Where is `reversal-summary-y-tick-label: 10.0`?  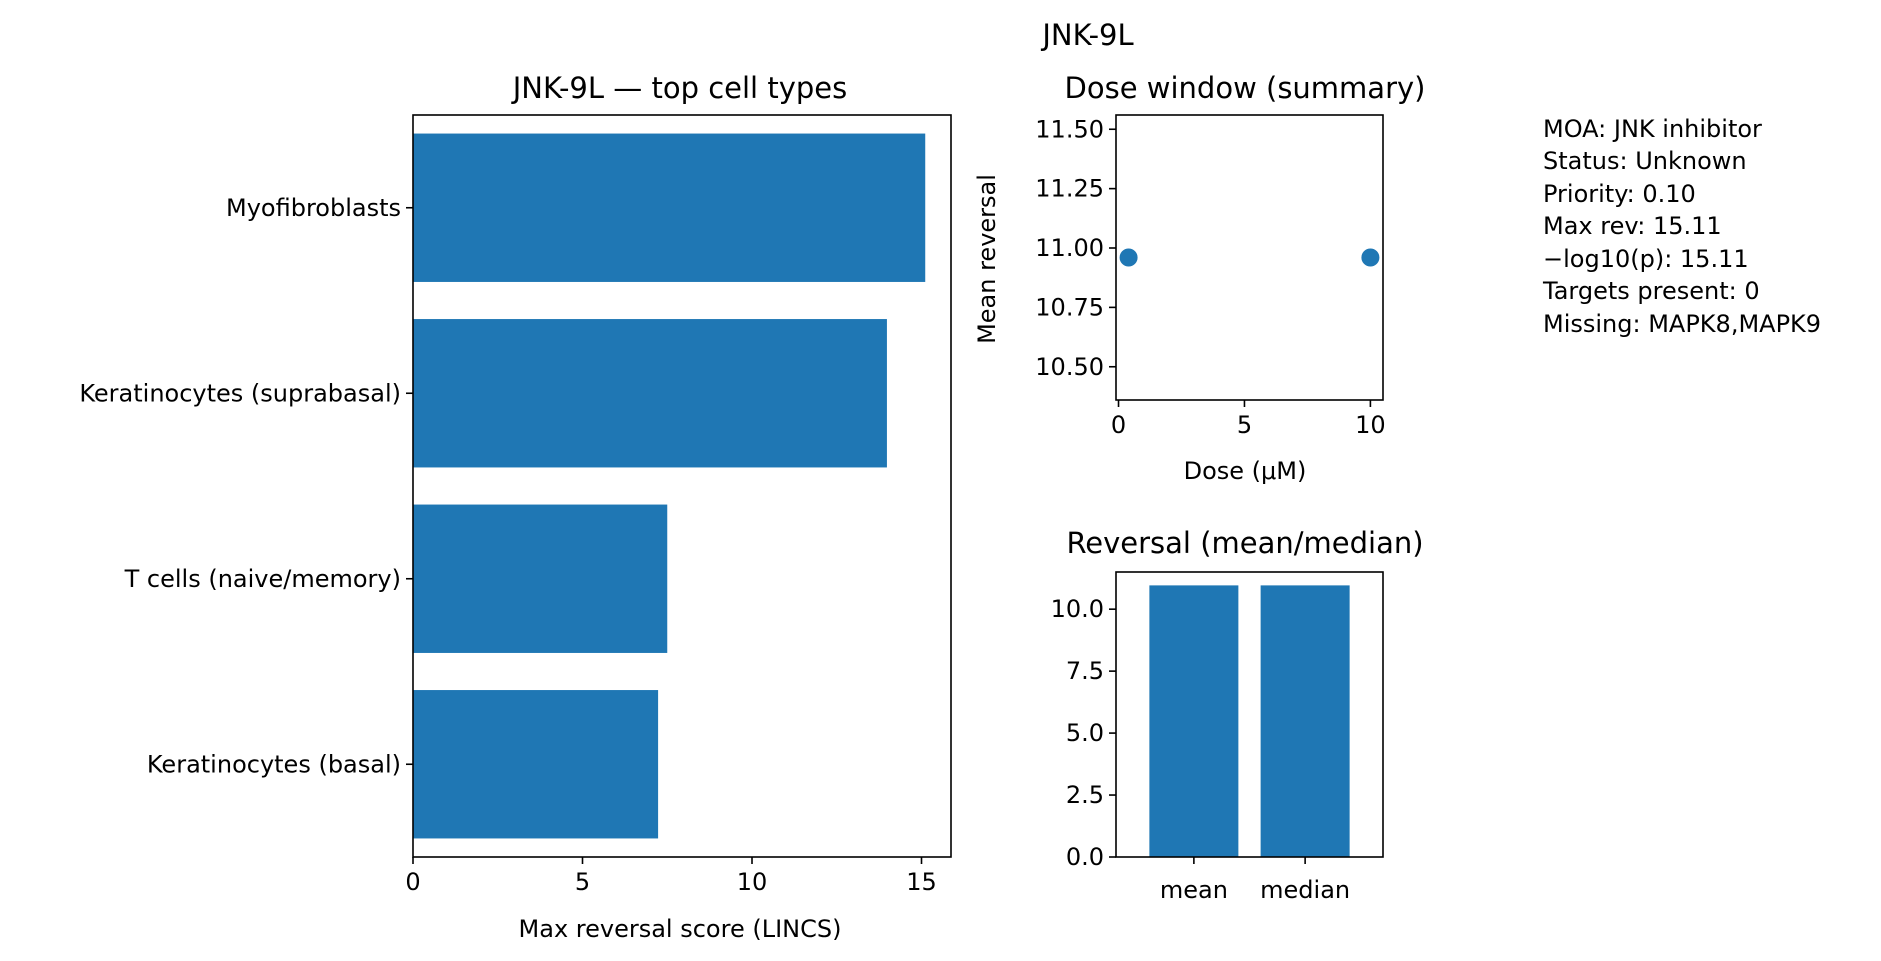 reversal-summary-y-tick-label: 10.0 is located at coordinates (1077, 609).